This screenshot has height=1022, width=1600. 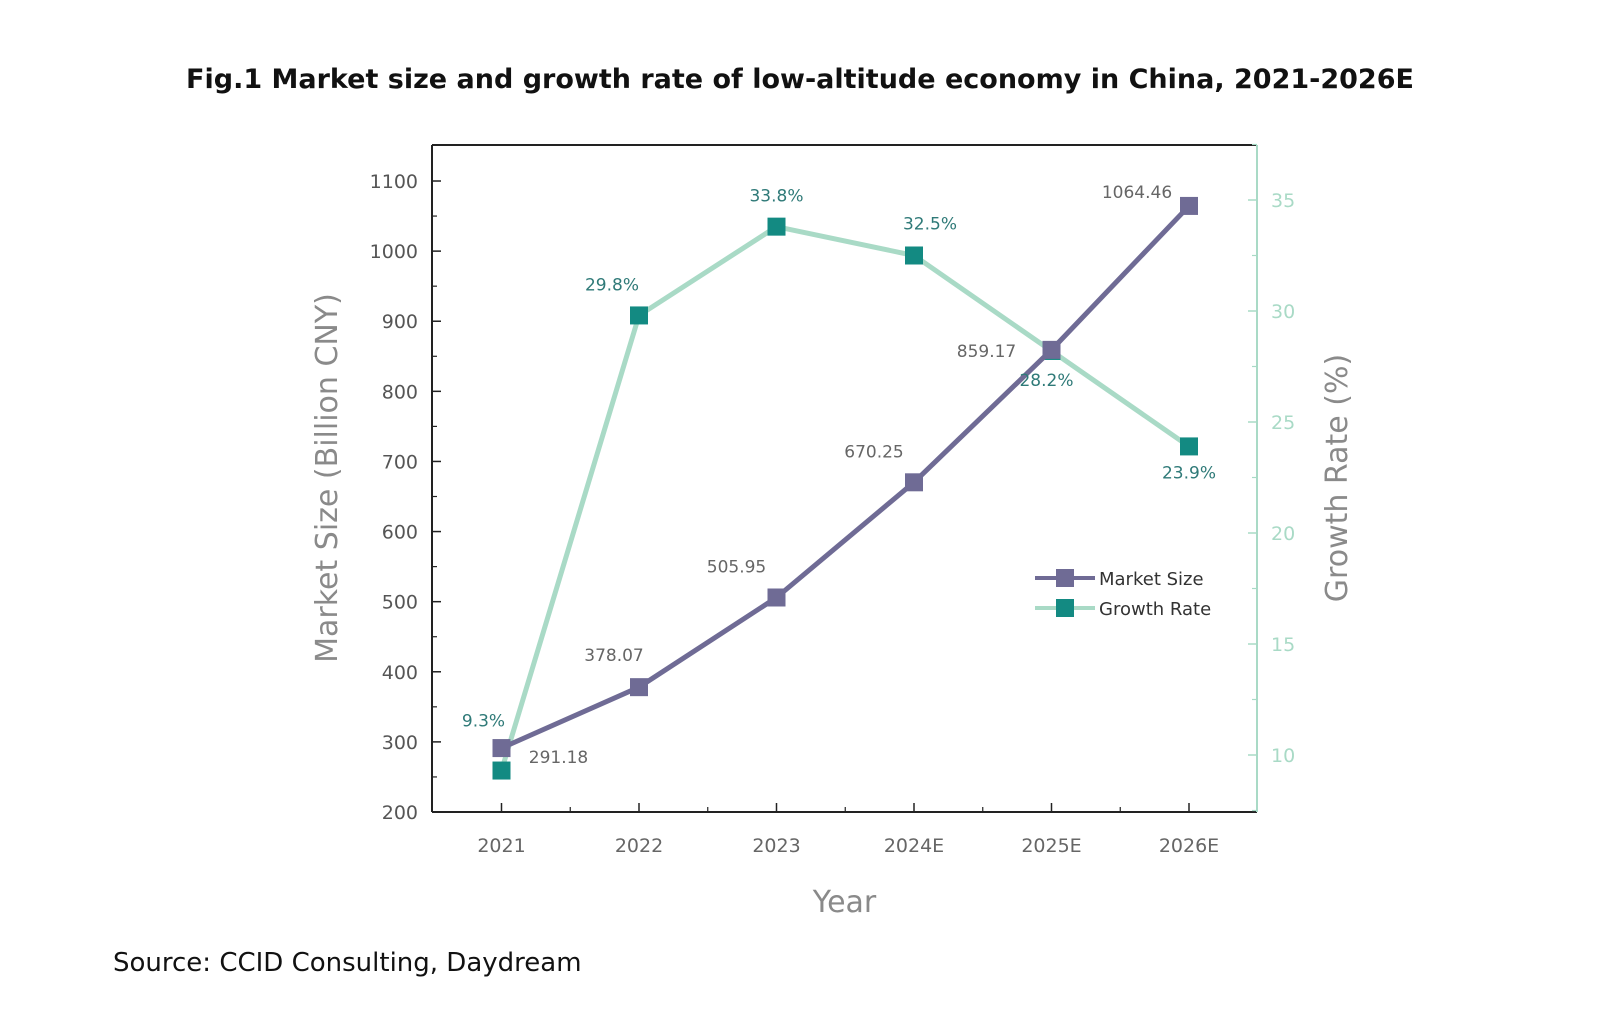 What do you see at coordinates (400, 462) in the screenshot?
I see `left-tick-label: 700` at bounding box center [400, 462].